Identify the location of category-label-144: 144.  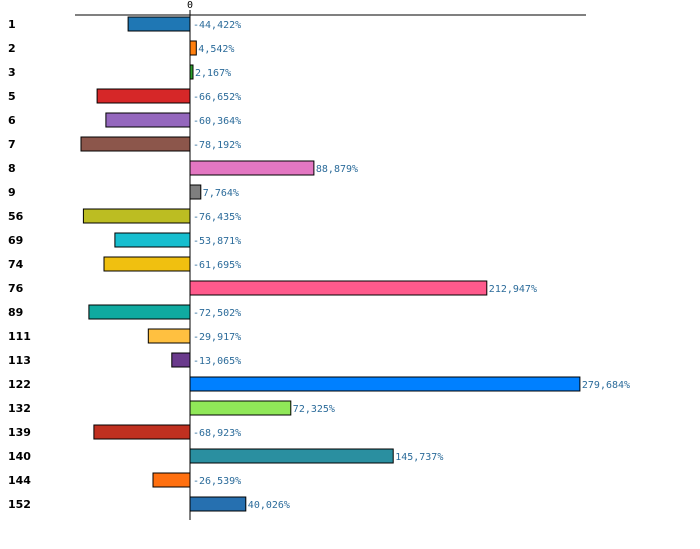
(19, 480).